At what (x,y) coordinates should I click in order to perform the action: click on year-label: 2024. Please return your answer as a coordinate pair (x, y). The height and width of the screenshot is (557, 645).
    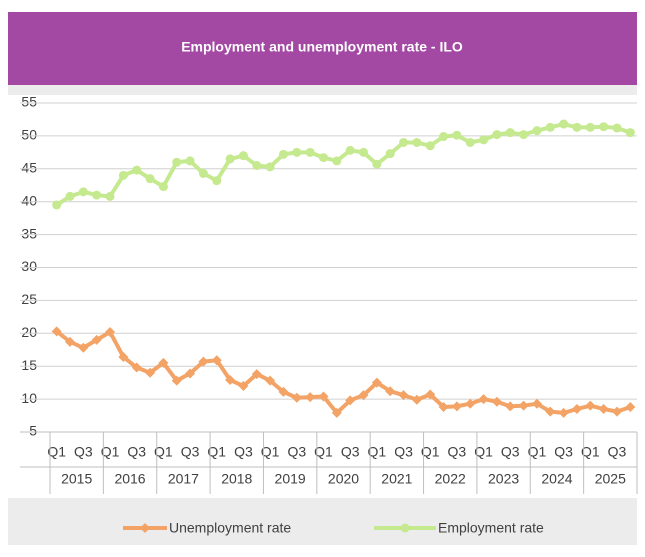
    Looking at the image, I should click on (556, 479).